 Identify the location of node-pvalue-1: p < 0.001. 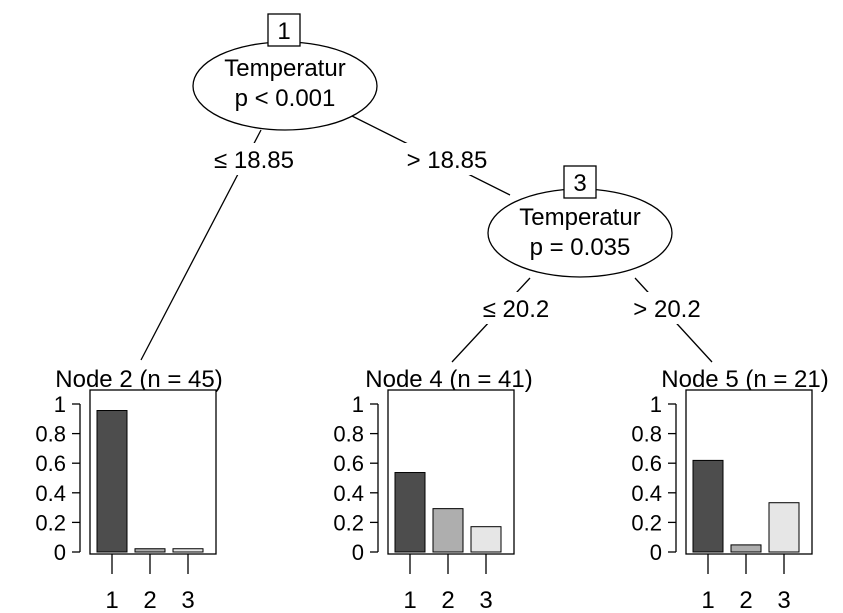
(285, 98).